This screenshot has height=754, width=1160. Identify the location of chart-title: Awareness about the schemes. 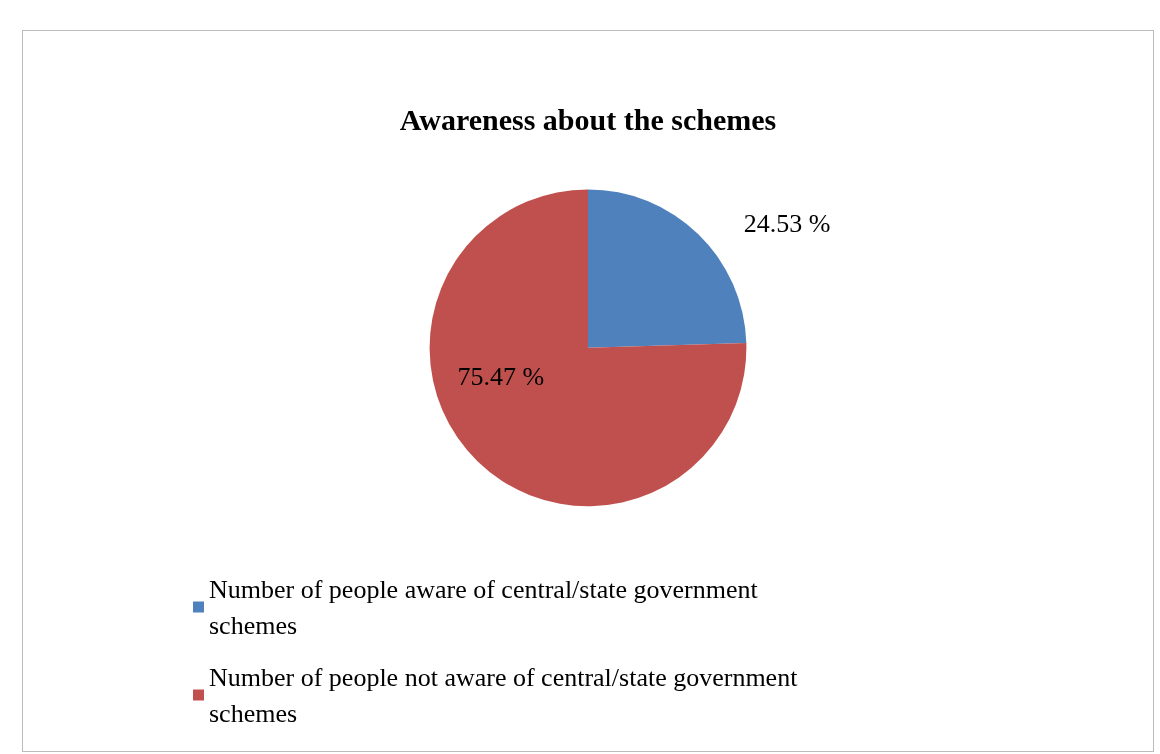
(588, 119).